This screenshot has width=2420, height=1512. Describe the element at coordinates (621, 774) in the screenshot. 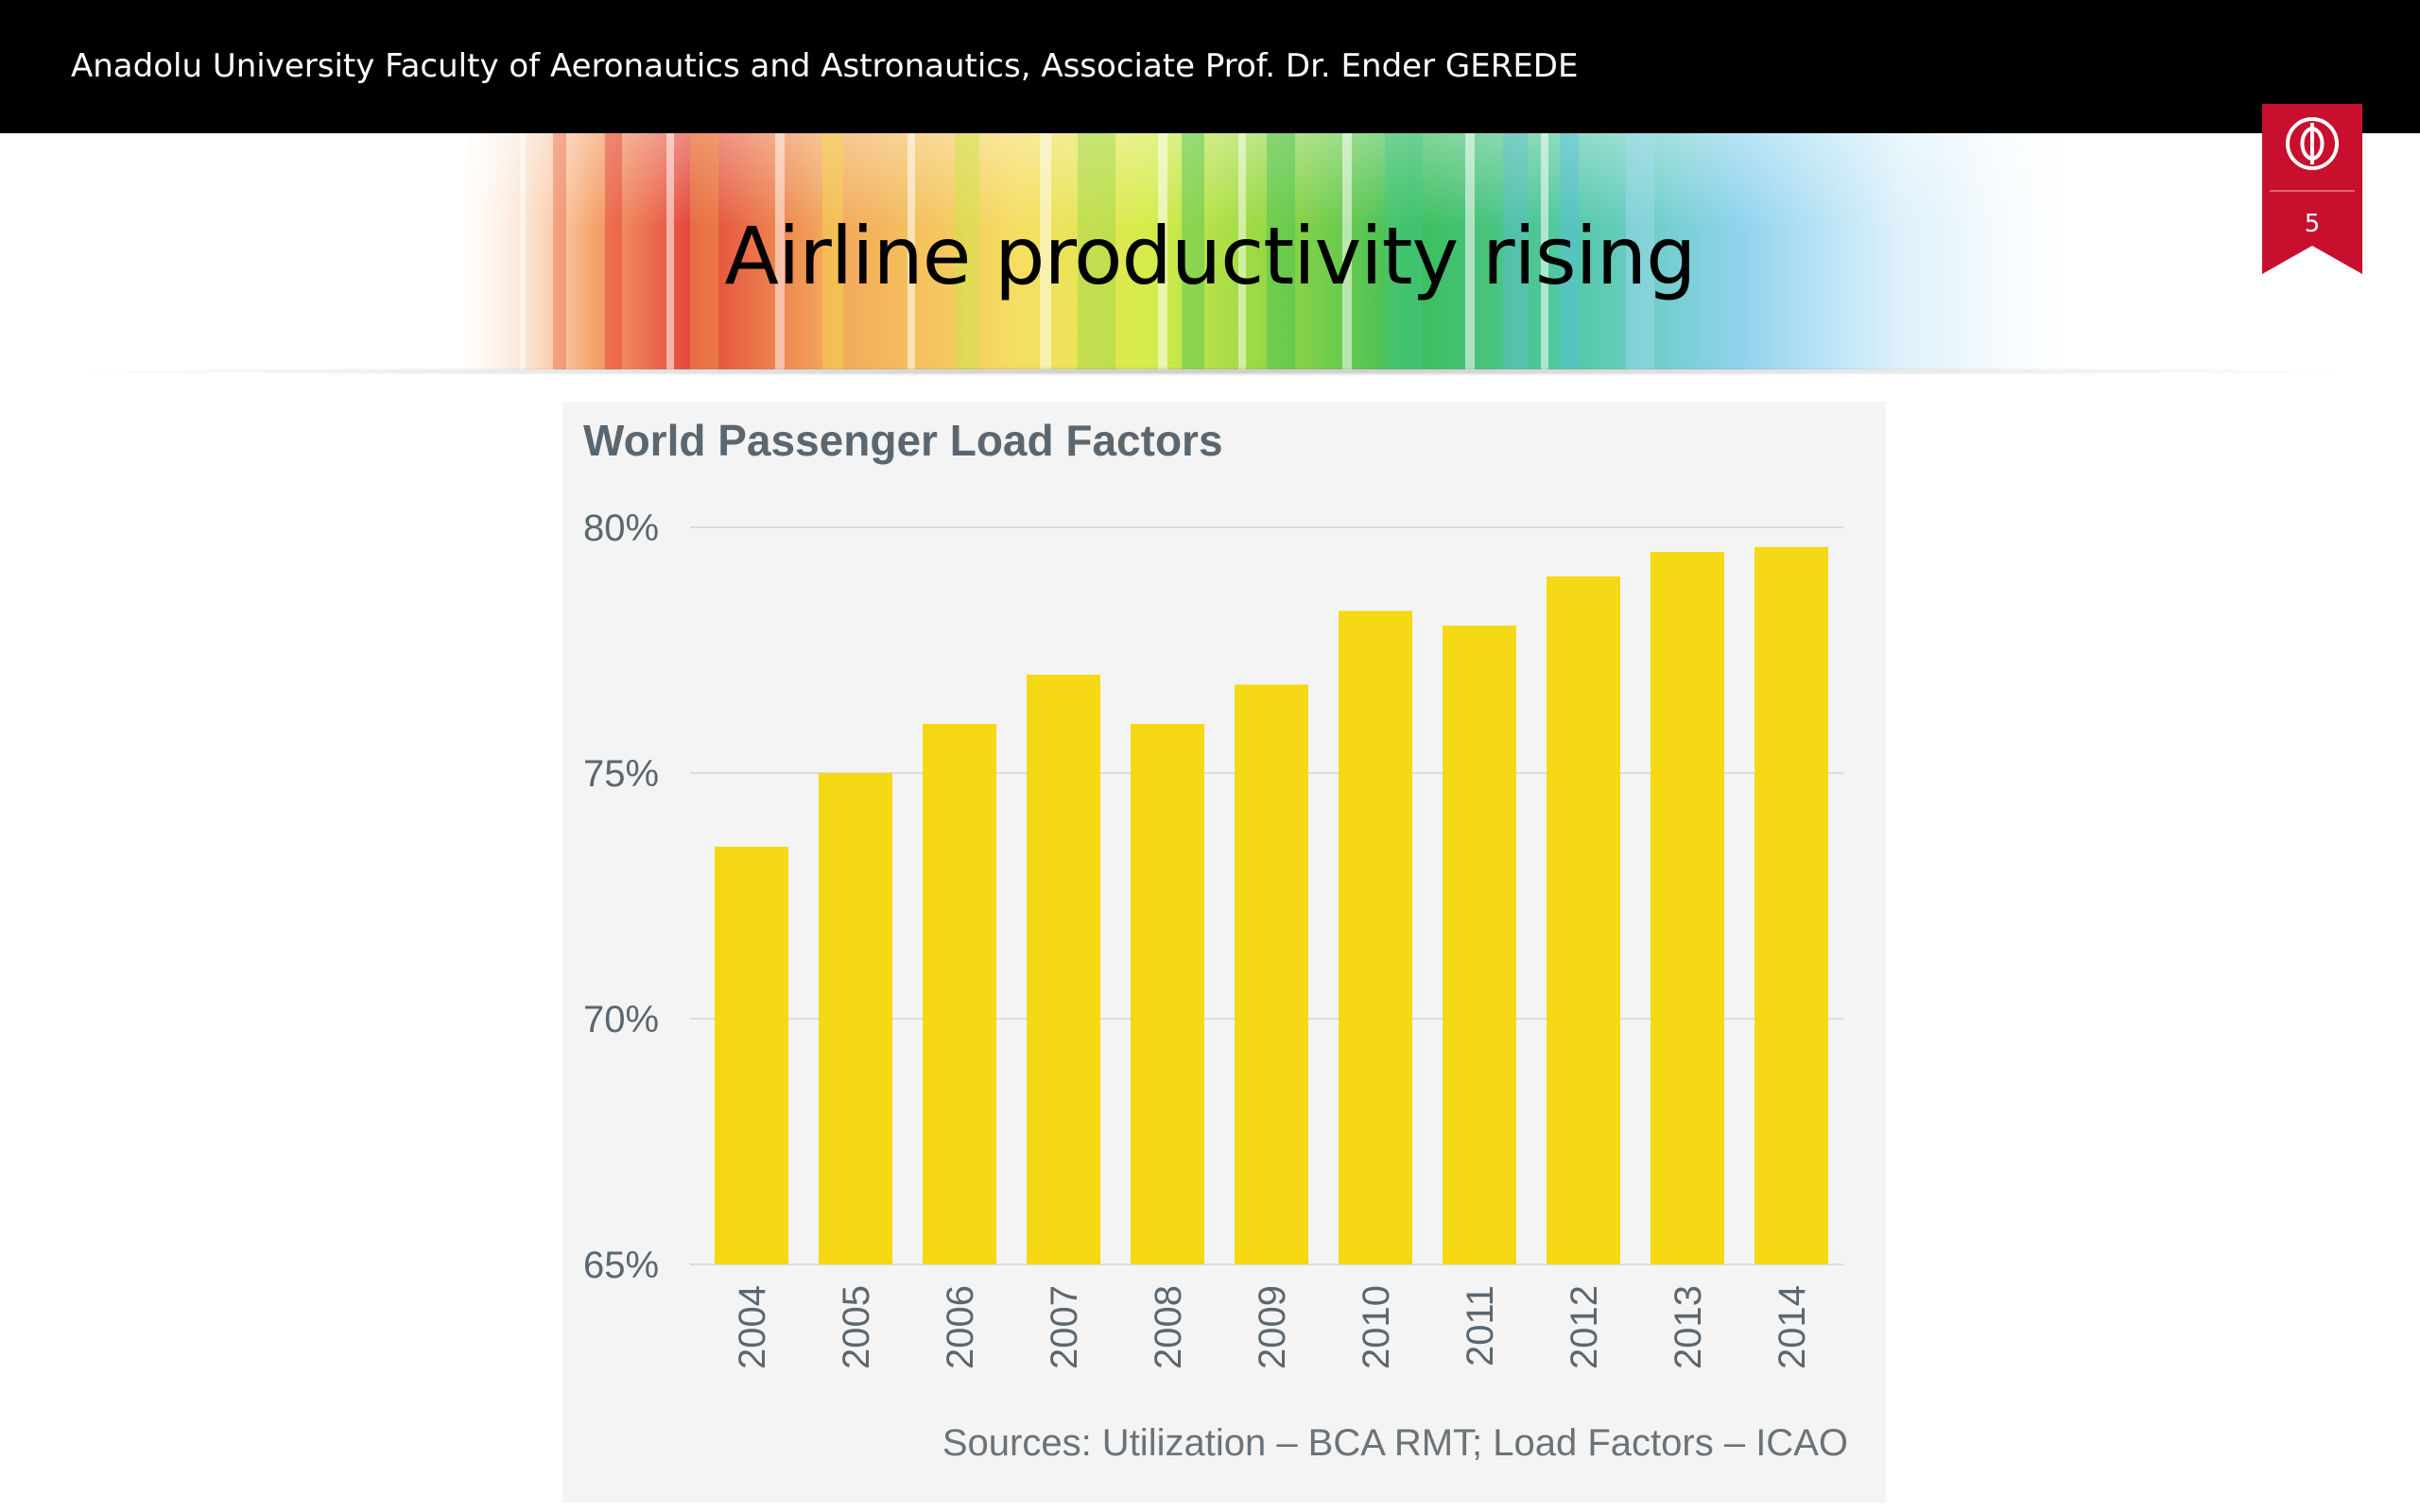

I see `y-tick-label: 75%` at that location.